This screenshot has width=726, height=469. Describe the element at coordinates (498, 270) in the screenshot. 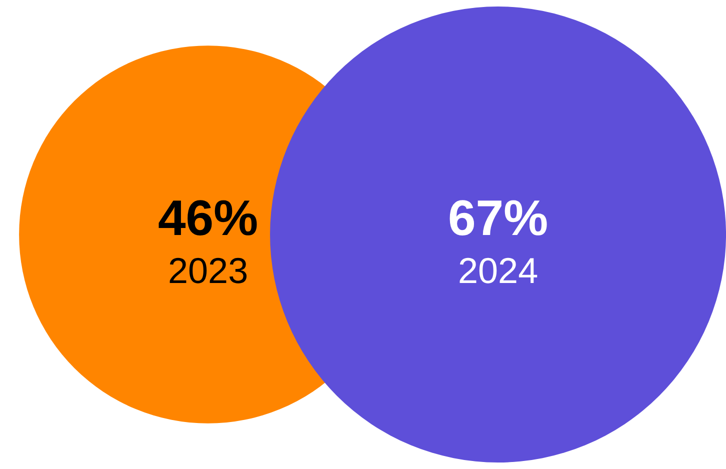

I see `category-label: 2024` at that location.